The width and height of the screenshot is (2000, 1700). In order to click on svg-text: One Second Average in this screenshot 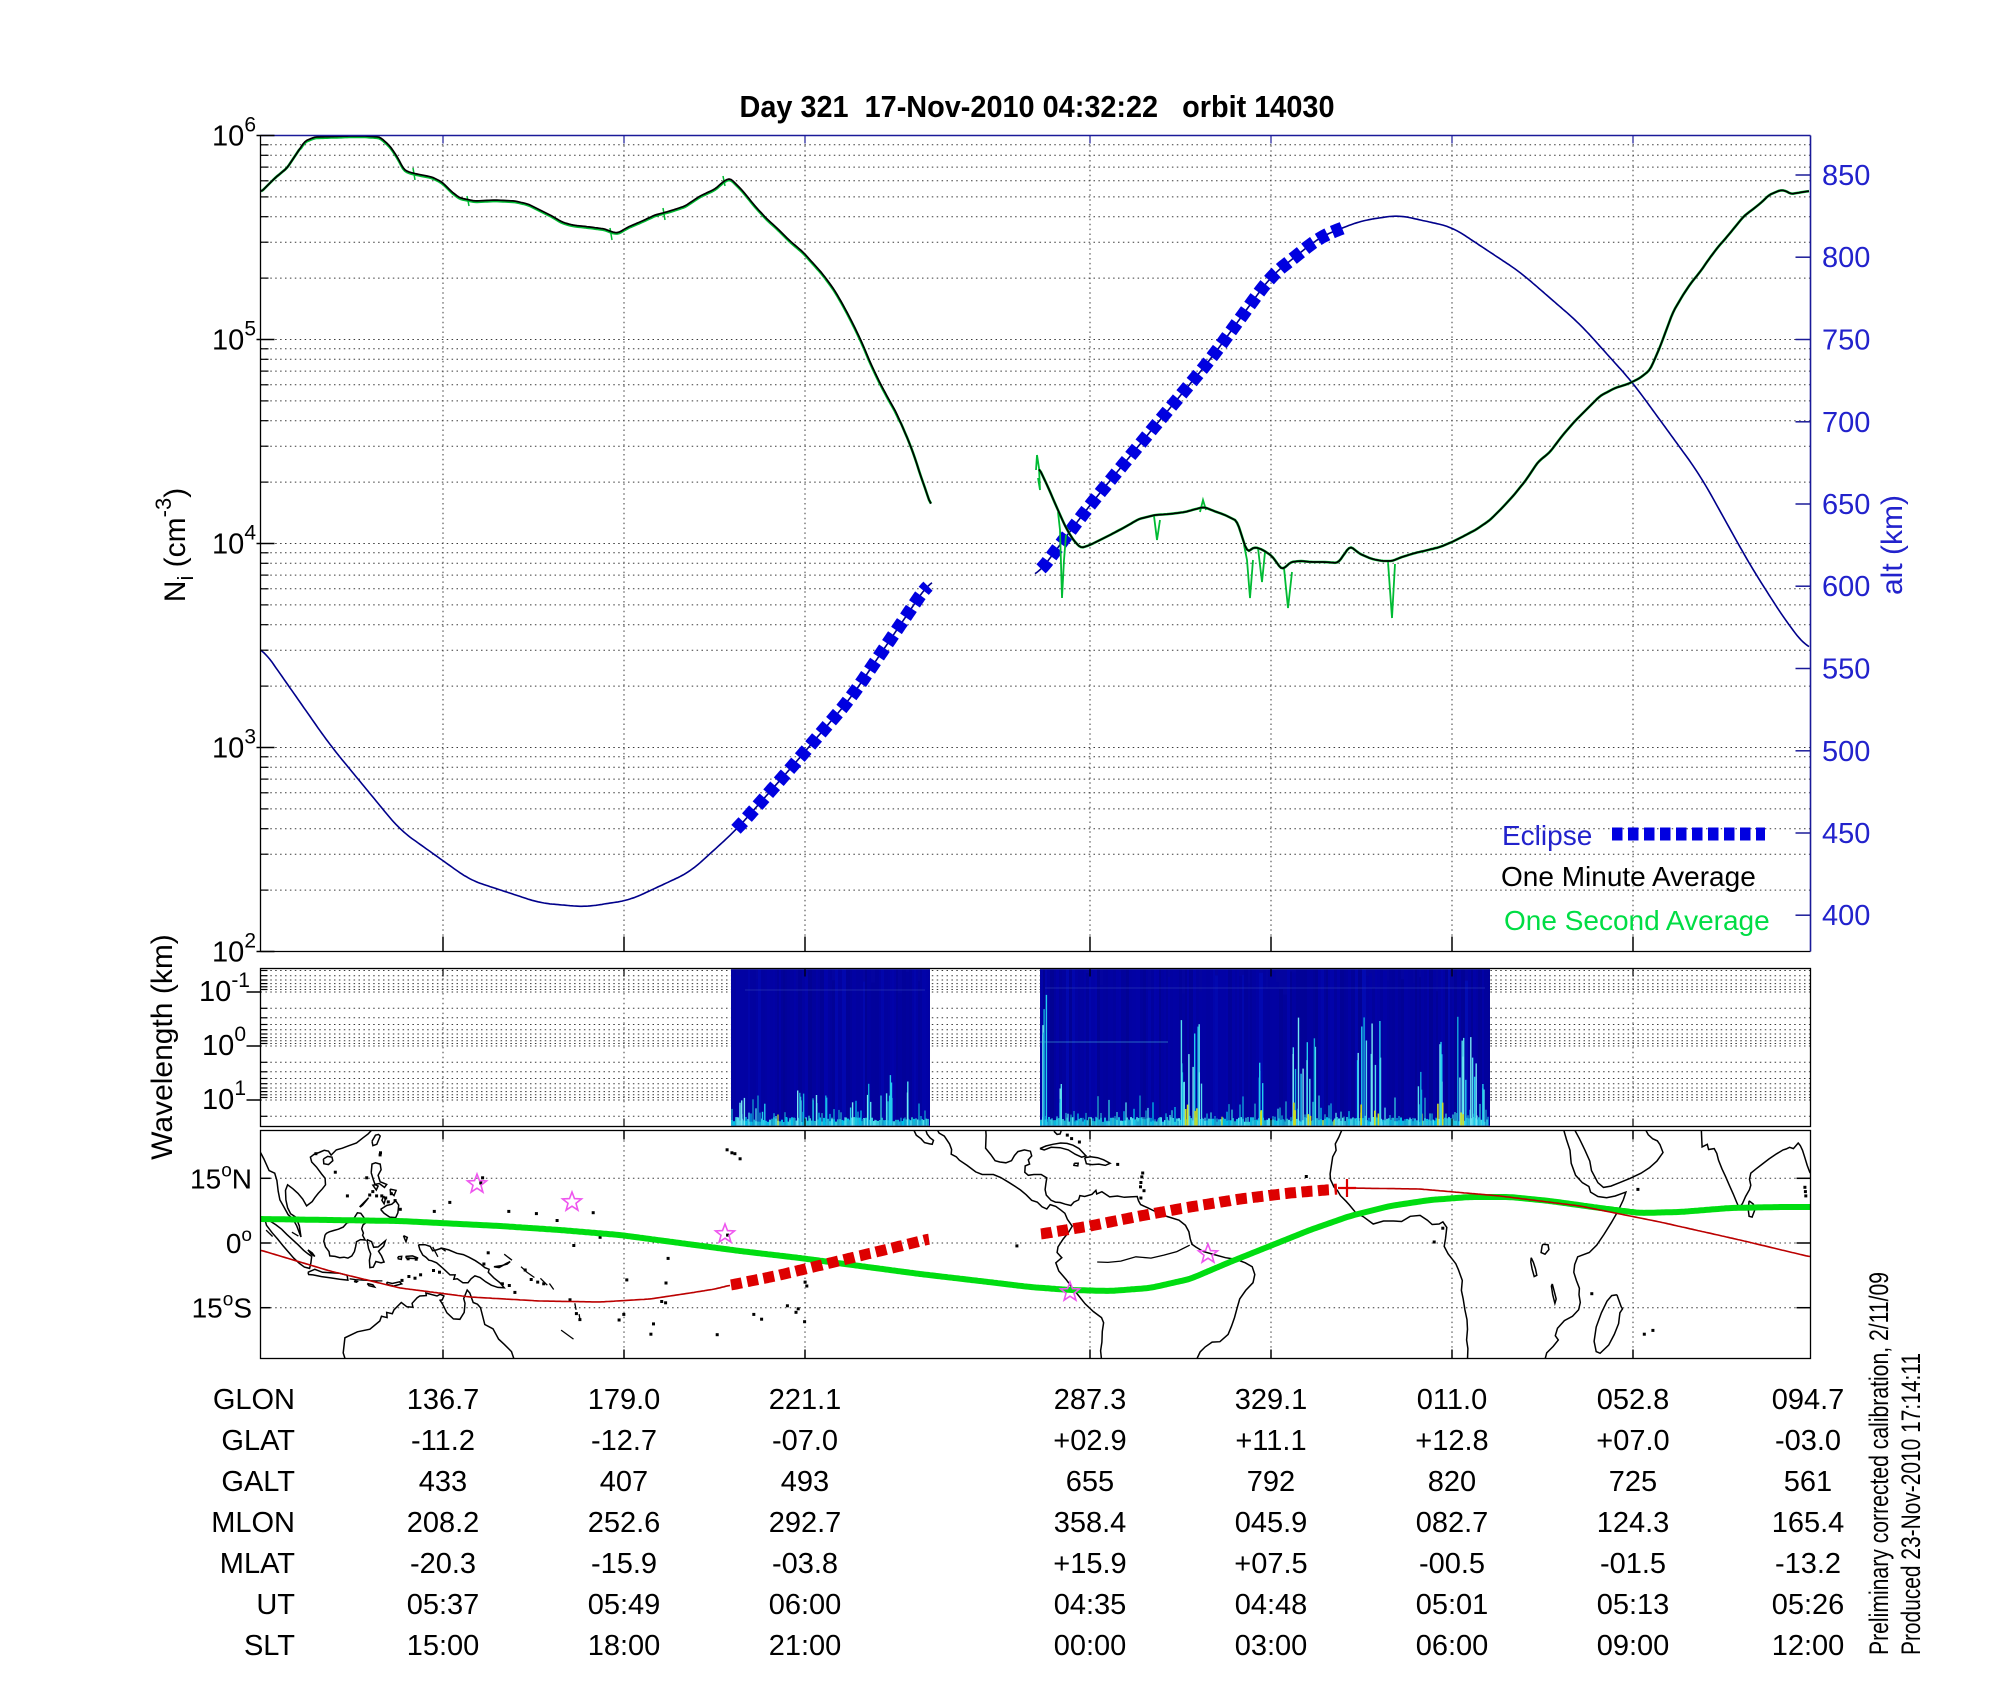, I will do `click(1637, 920)`.